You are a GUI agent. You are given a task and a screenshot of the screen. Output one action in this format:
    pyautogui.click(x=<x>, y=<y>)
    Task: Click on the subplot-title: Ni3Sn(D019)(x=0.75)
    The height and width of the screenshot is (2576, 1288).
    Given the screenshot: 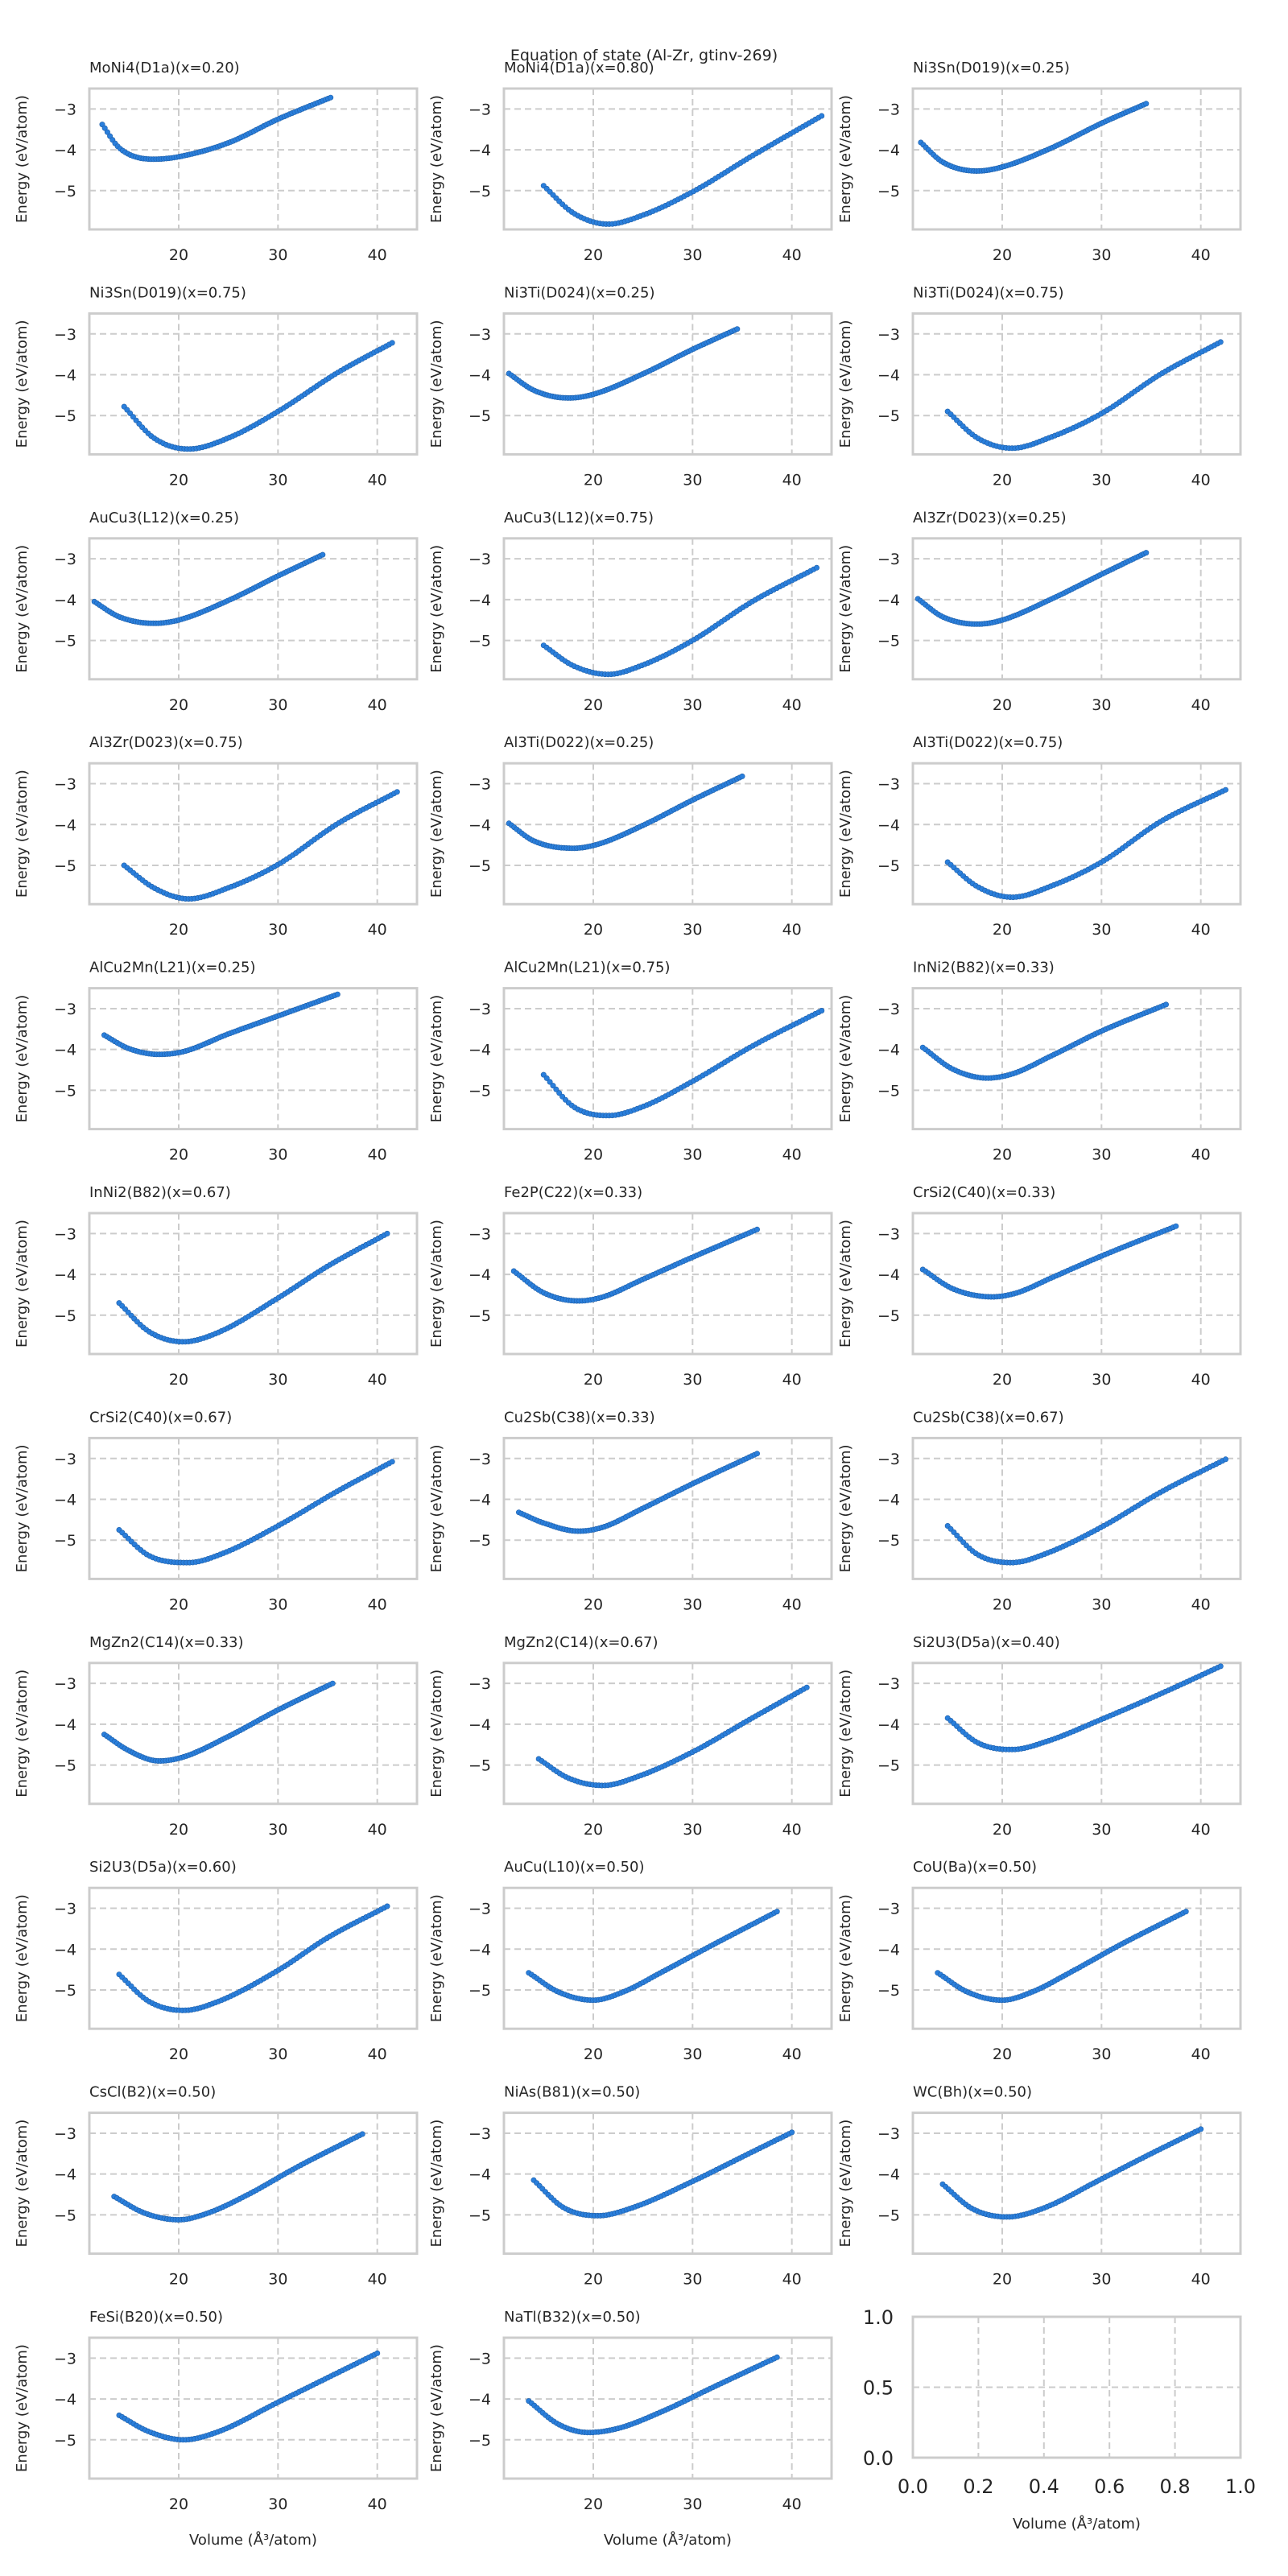 What is the action you would take?
    pyautogui.click(x=167, y=292)
    